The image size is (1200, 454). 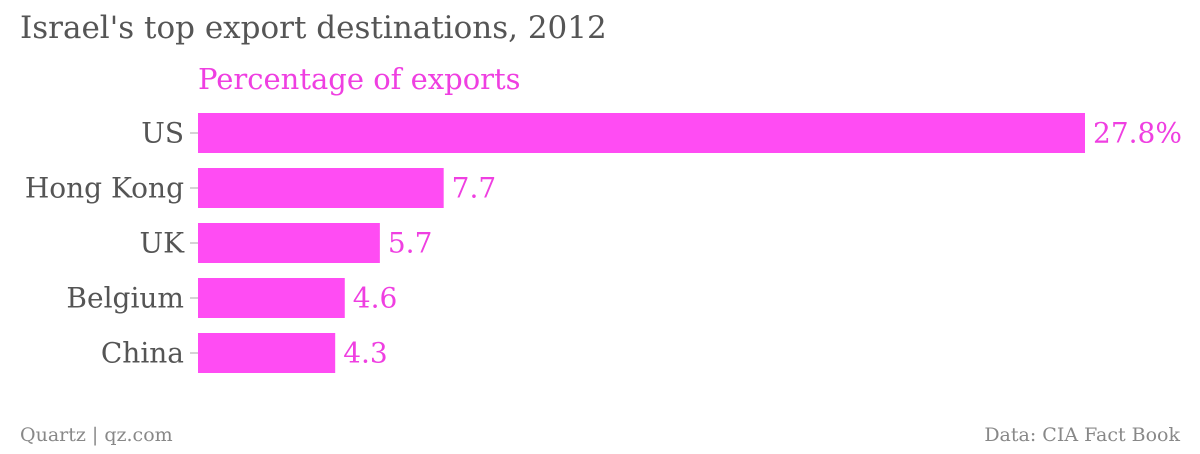 I want to click on value-label: 5.7, so click(x=410, y=243).